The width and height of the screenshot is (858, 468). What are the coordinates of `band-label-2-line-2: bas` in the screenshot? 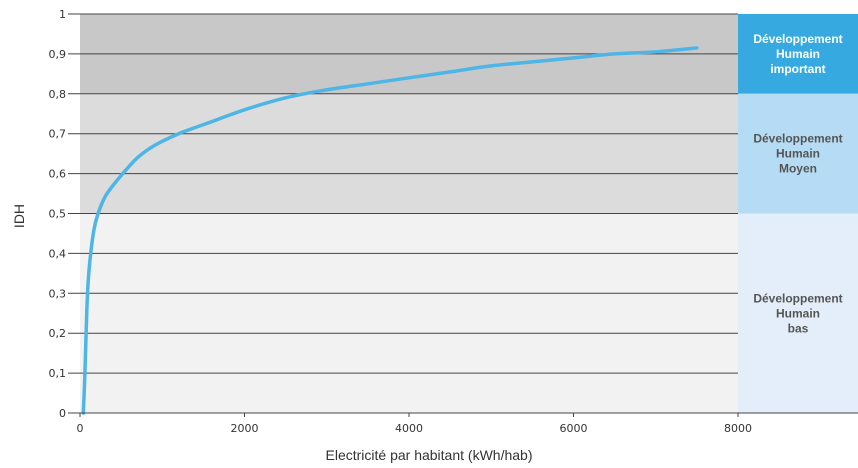 It's located at (798, 328).